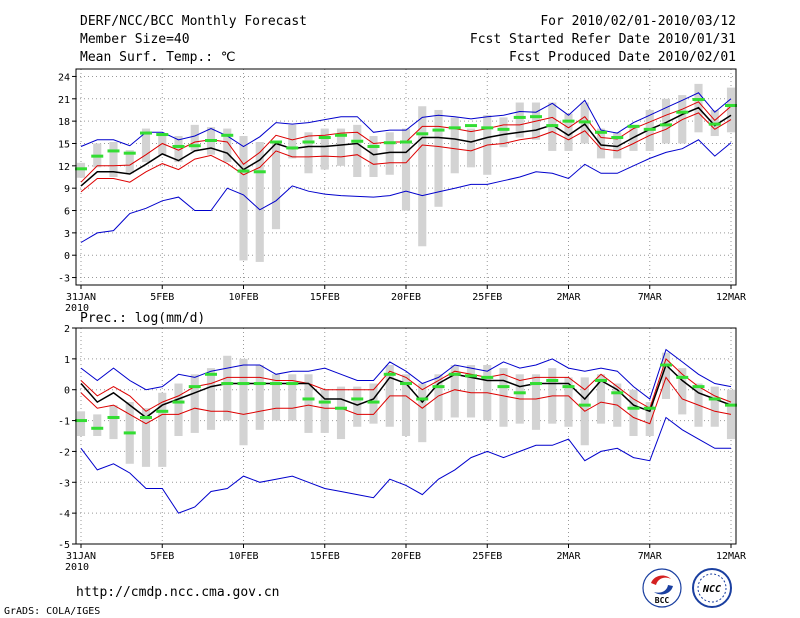 The width and height of the screenshot is (800, 618). I want to click on precip-xtick-label-7: 7MAR, so click(650, 556).